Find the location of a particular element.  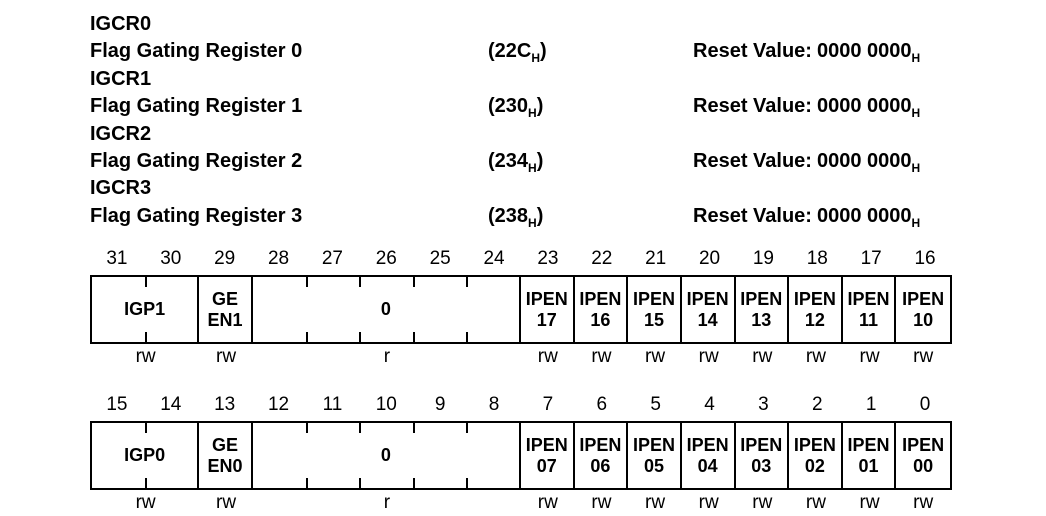

bitfield-label: IPEN 01 is located at coordinates (868, 455).